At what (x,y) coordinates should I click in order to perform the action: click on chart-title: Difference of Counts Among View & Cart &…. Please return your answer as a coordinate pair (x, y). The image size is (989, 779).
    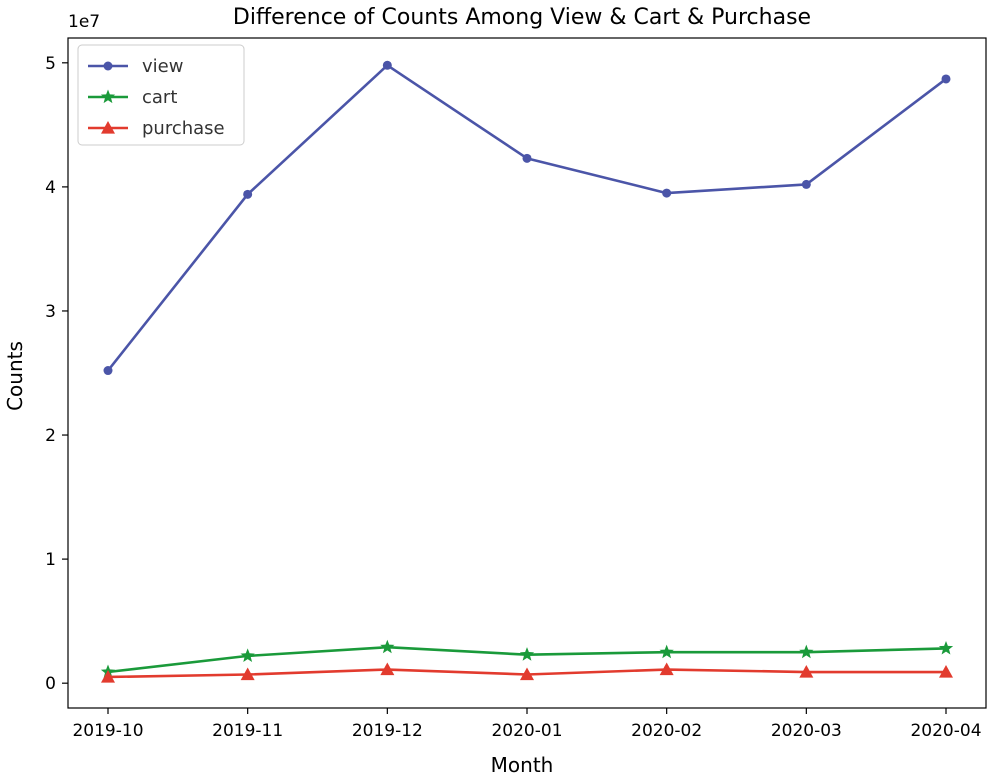
    Looking at the image, I should click on (522, 17).